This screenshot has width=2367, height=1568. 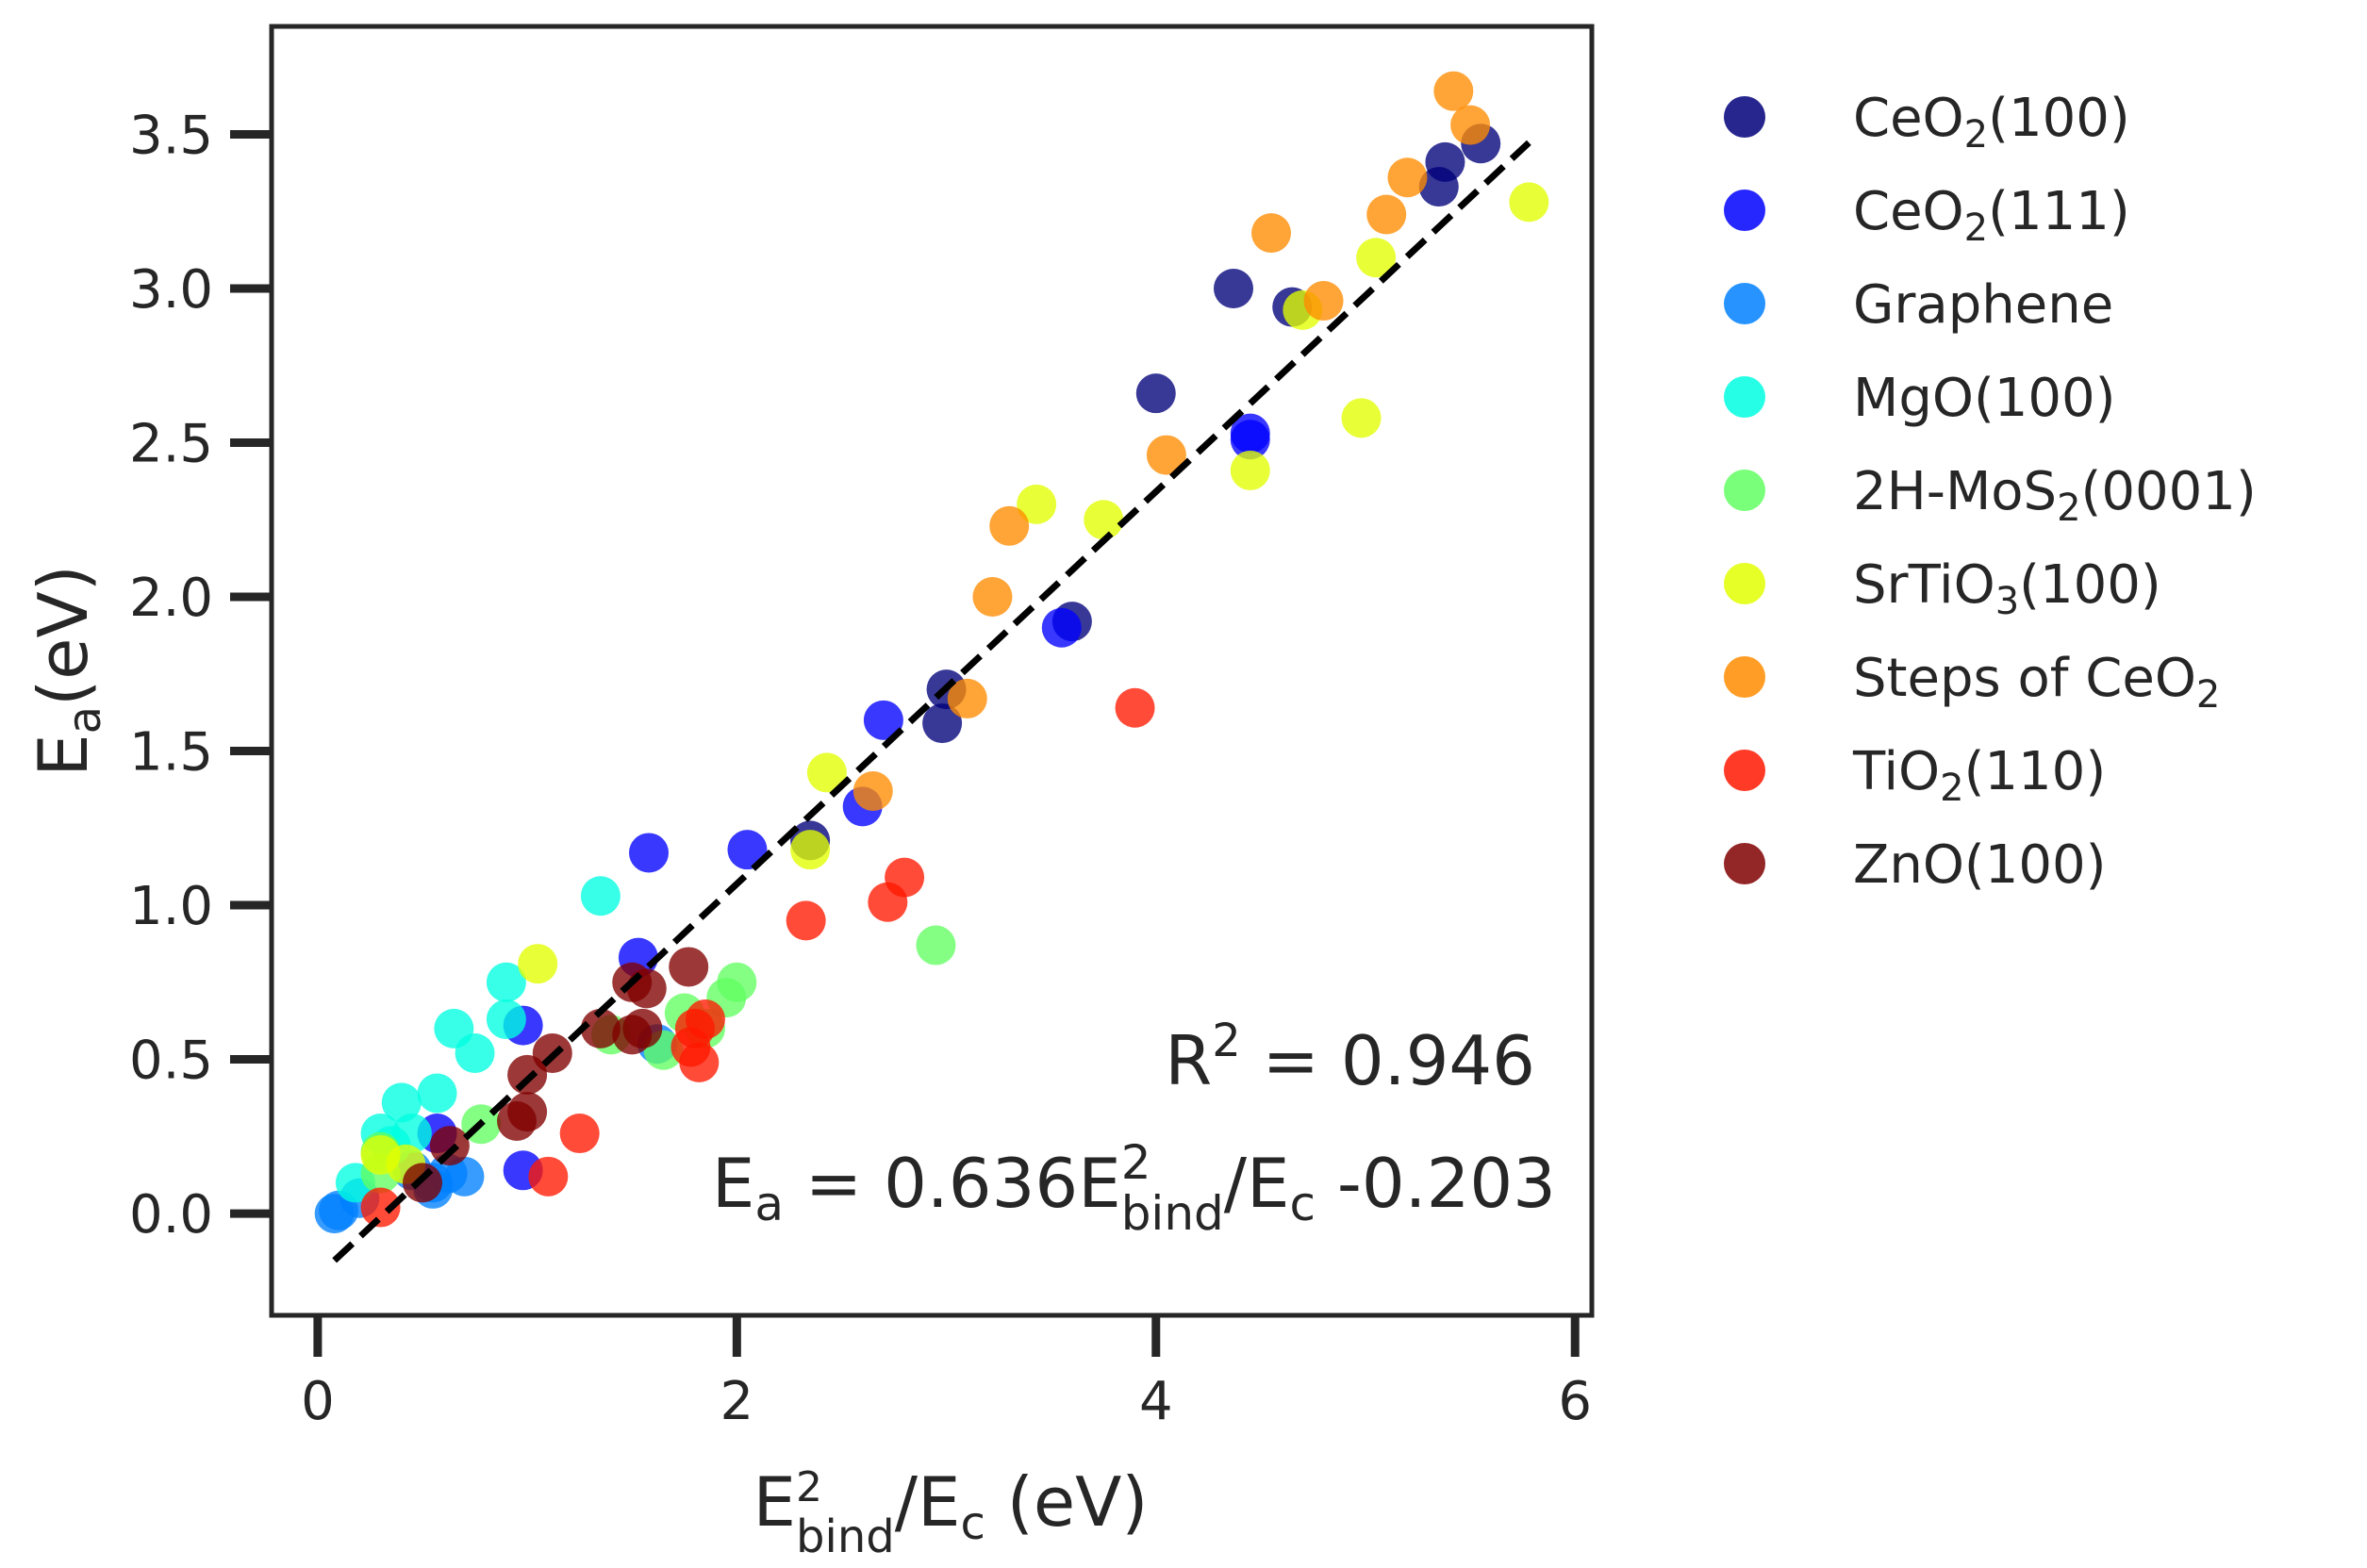 I want to click on y-tick-label-4: 2.0, so click(x=171, y=598).